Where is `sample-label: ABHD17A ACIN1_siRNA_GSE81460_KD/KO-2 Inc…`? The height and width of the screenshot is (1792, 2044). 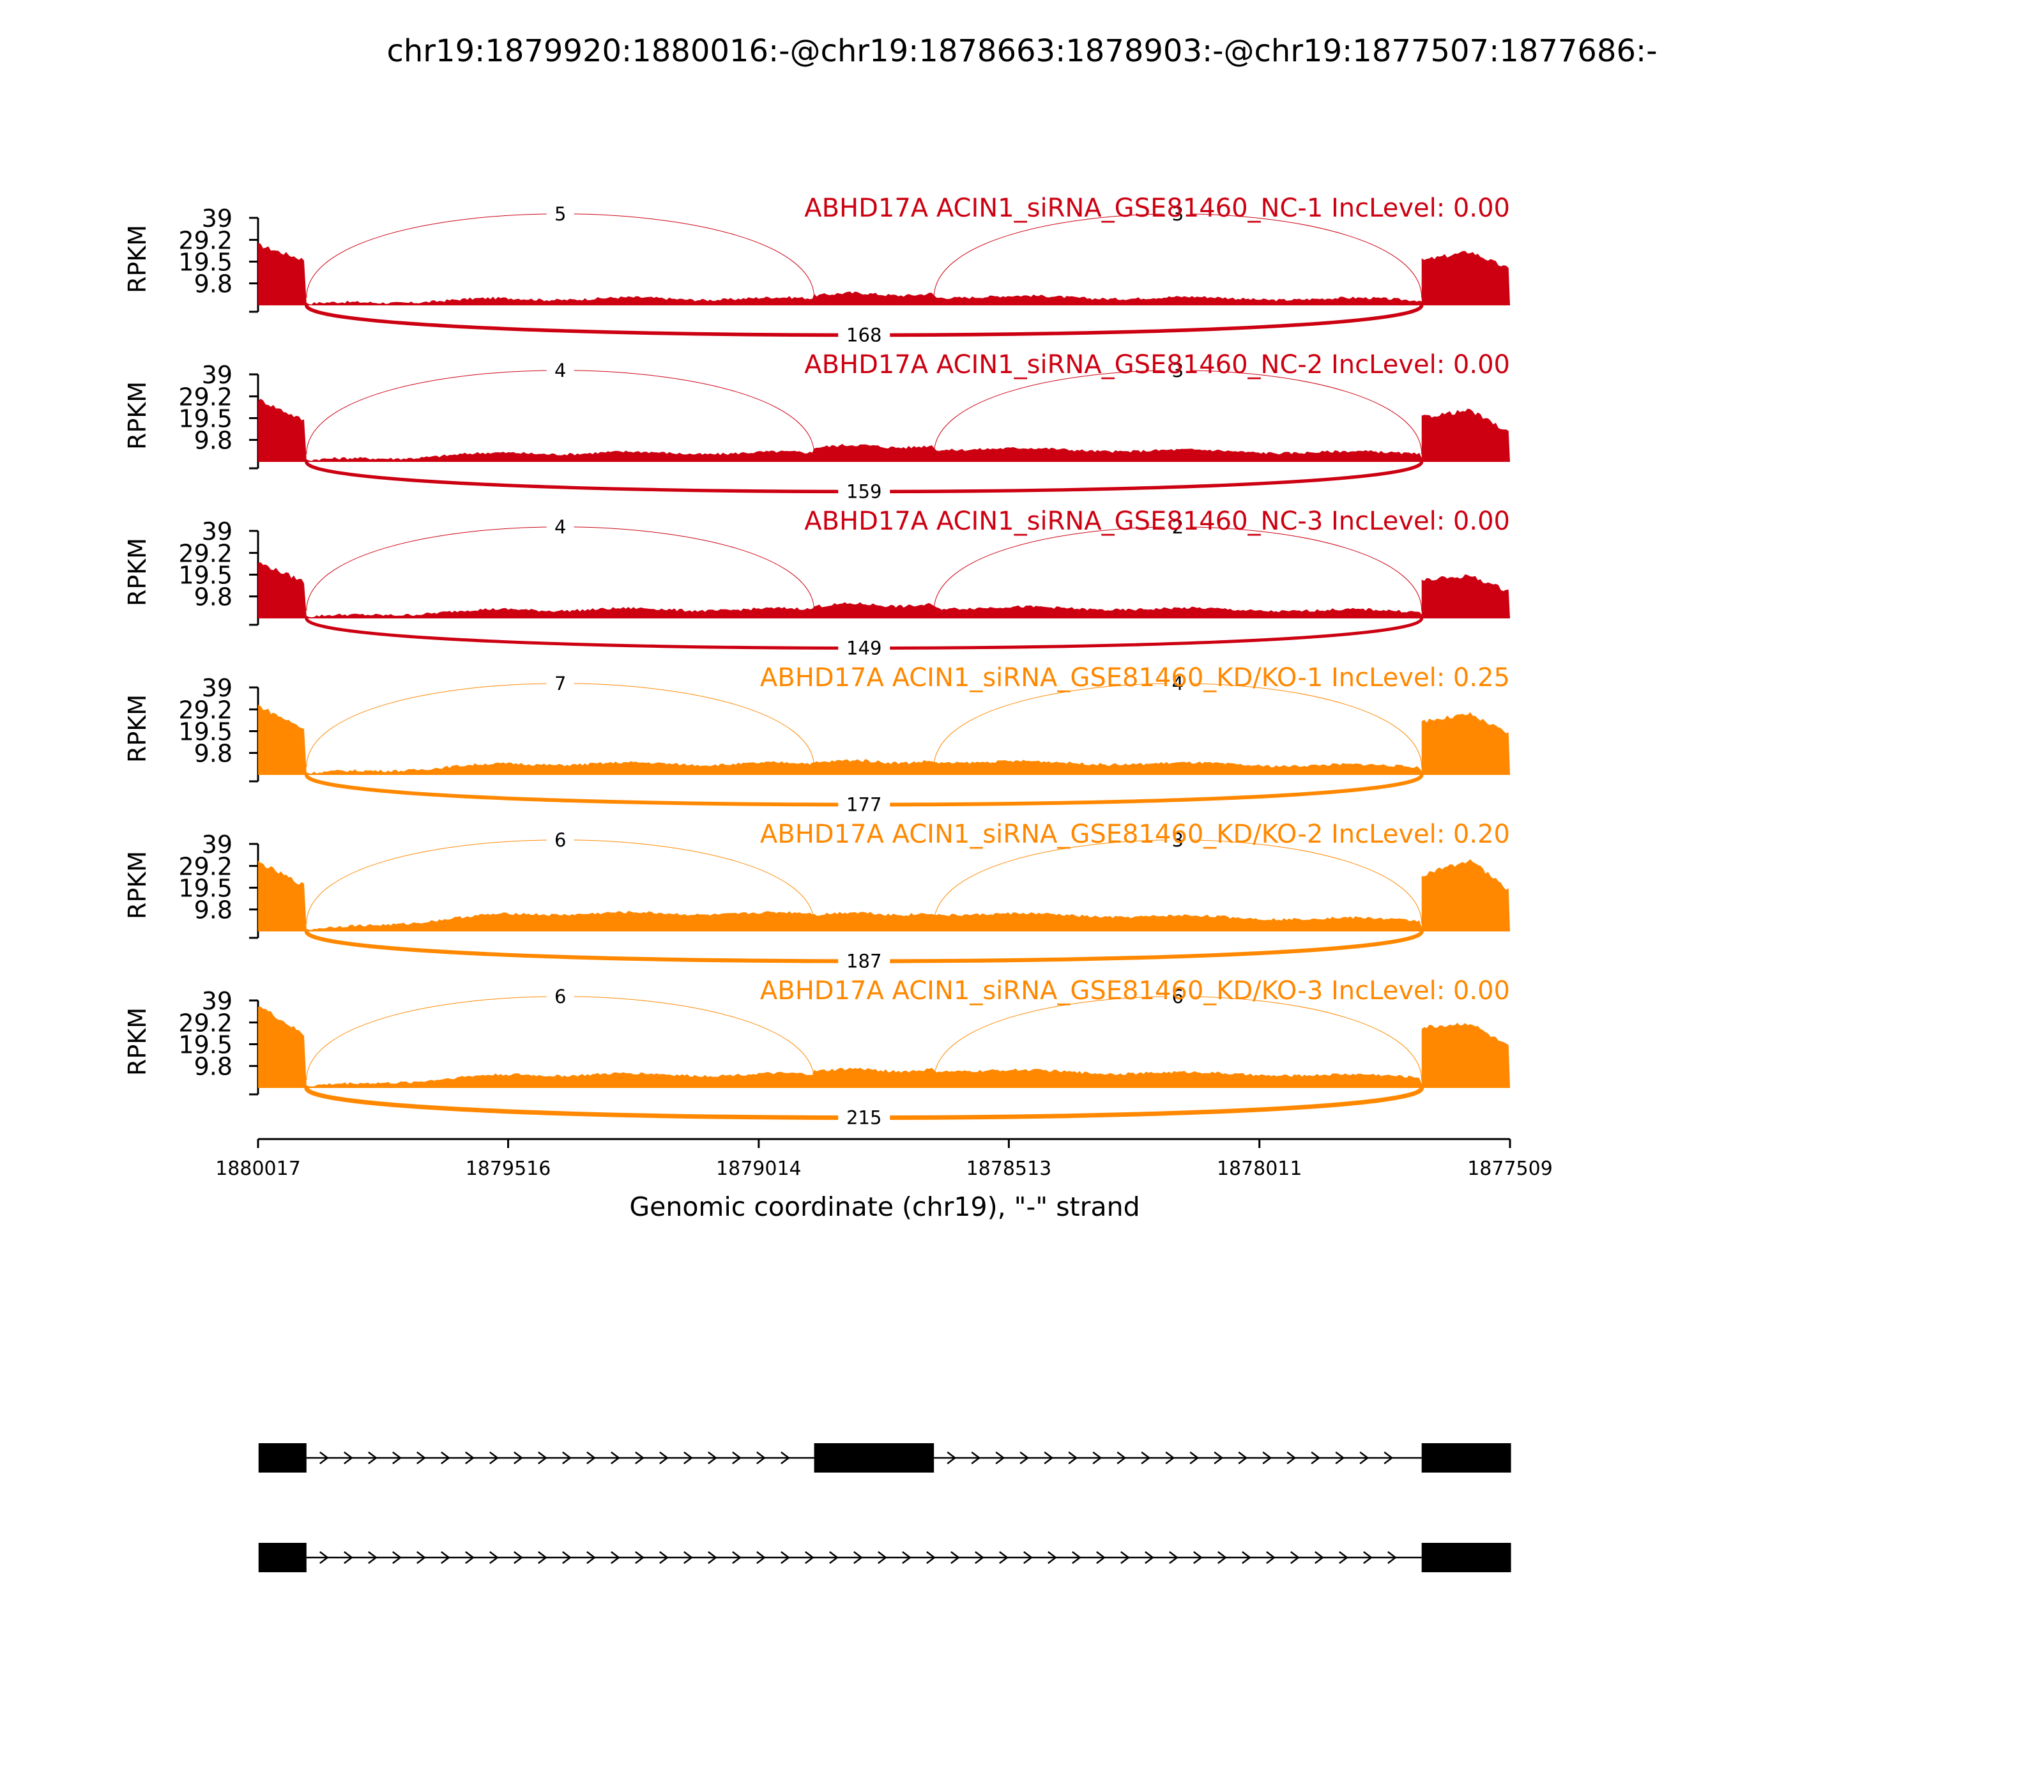
sample-label: ABHD17A ACIN1_siRNA_GSE81460_KD/KO-2 Inc… is located at coordinates (1135, 834).